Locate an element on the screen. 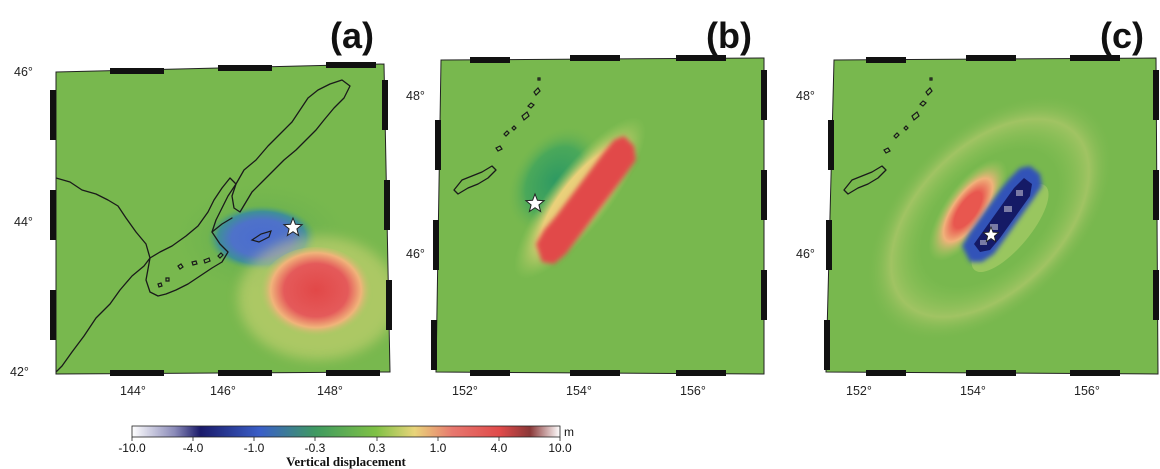 The height and width of the screenshot is (469, 1160). lon-label-a-148: 148° is located at coordinates (330, 391).